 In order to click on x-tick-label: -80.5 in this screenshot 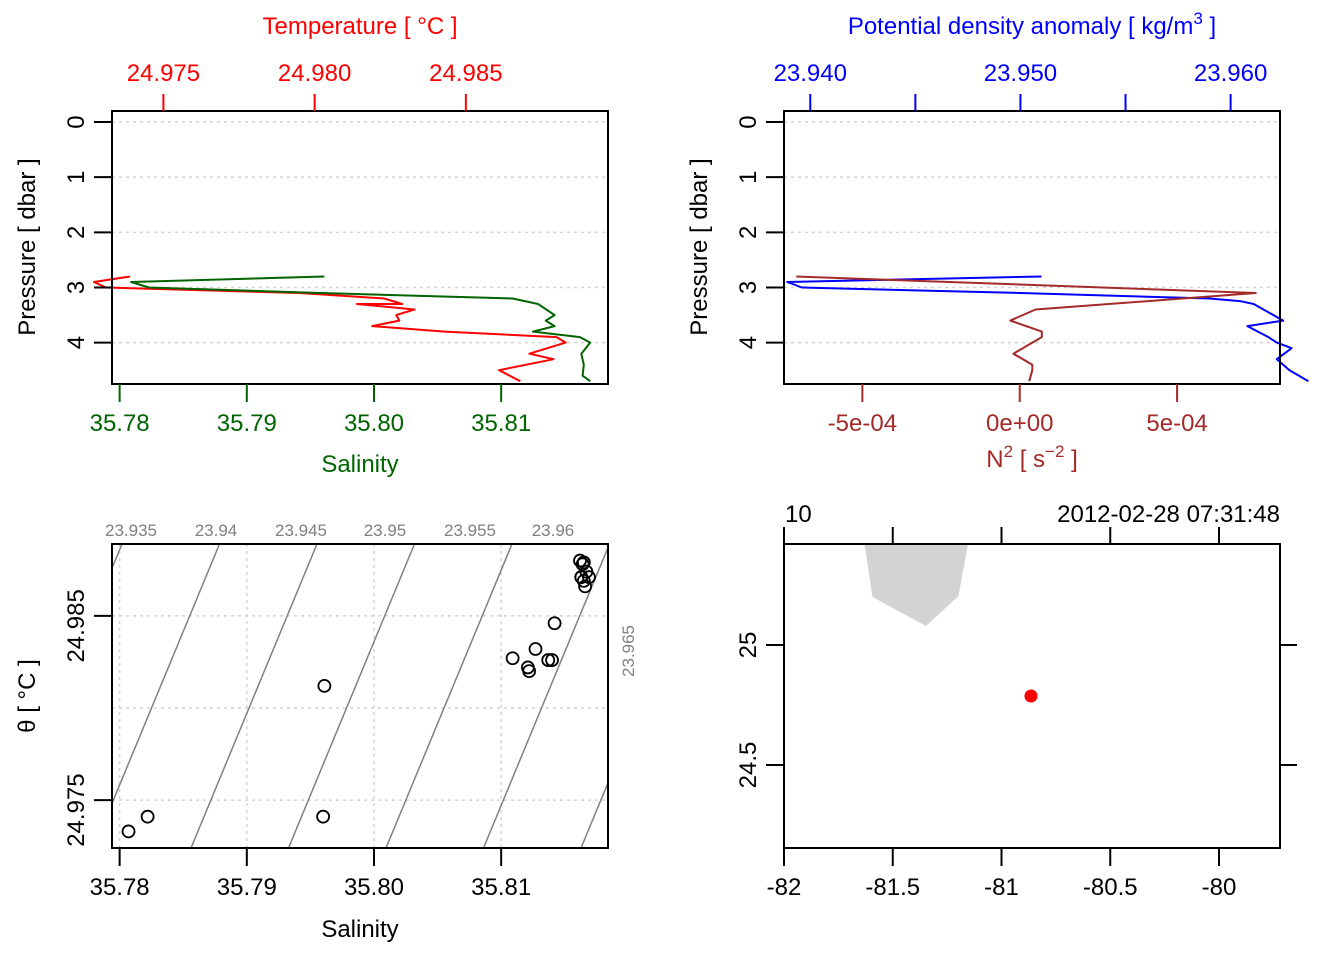, I will do `click(1110, 887)`.